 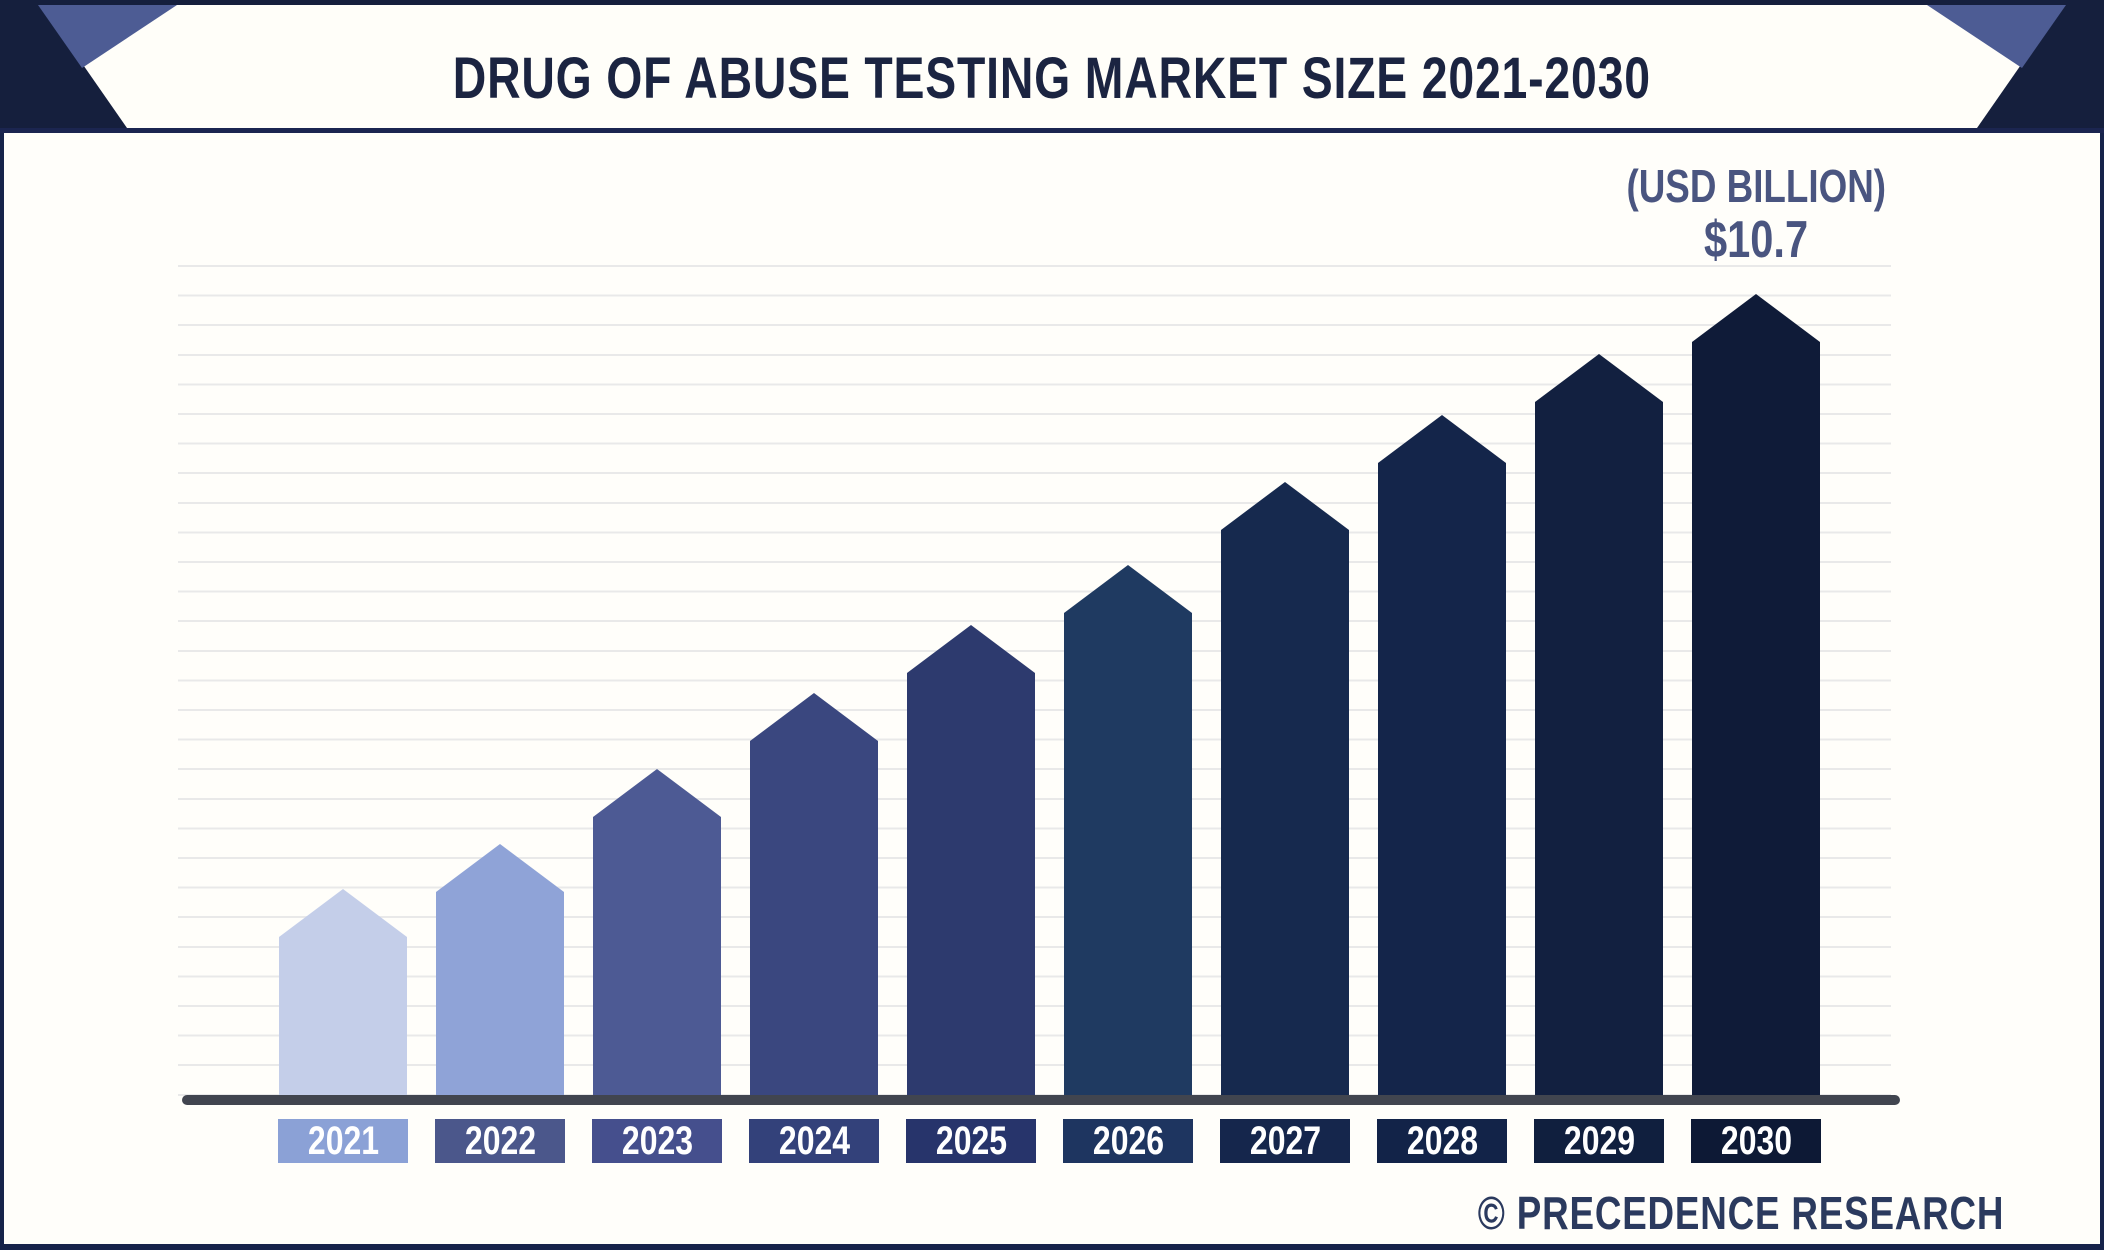 I want to click on year-label-2024: 2024, so click(x=814, y=1141).